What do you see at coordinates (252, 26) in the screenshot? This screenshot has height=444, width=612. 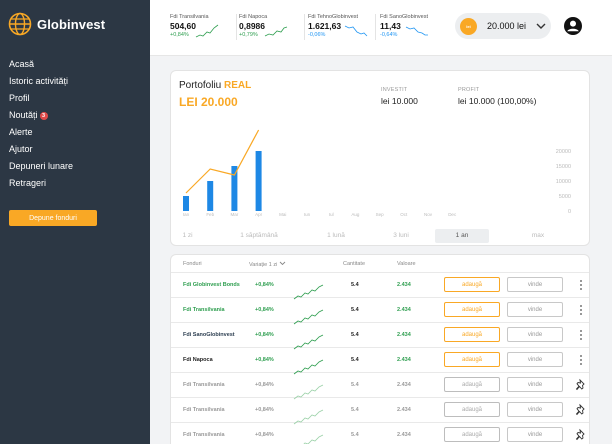 I see `ticker-value: 0,8986` at bounding box center [252, 26].